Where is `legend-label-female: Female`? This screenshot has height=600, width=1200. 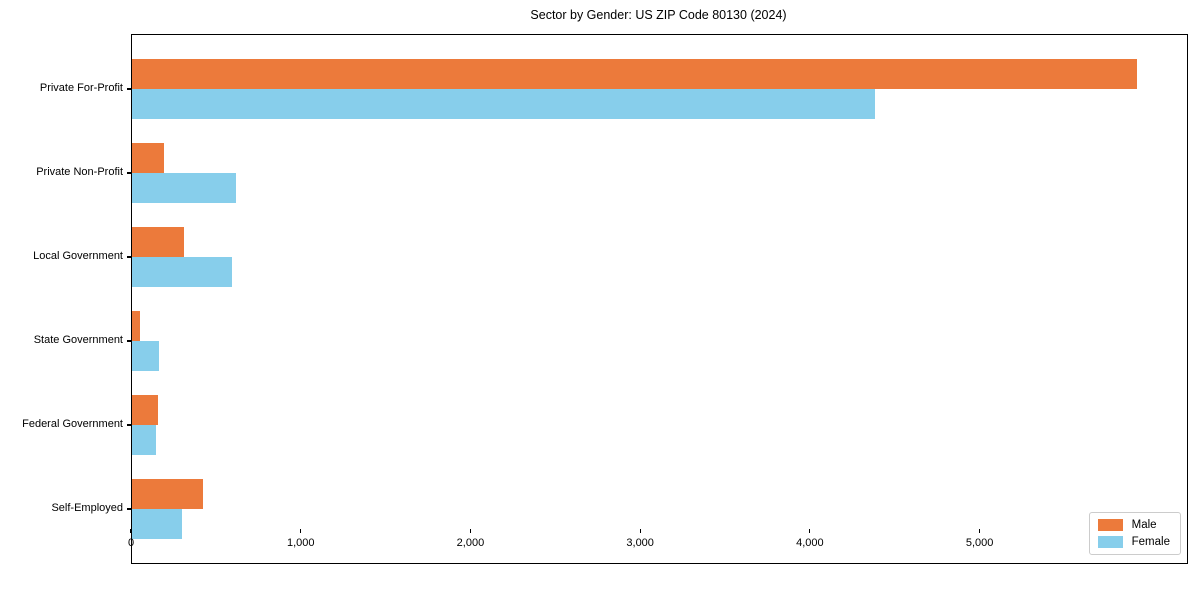
legend-label-female: Female is located at coordinates (1150, 542).